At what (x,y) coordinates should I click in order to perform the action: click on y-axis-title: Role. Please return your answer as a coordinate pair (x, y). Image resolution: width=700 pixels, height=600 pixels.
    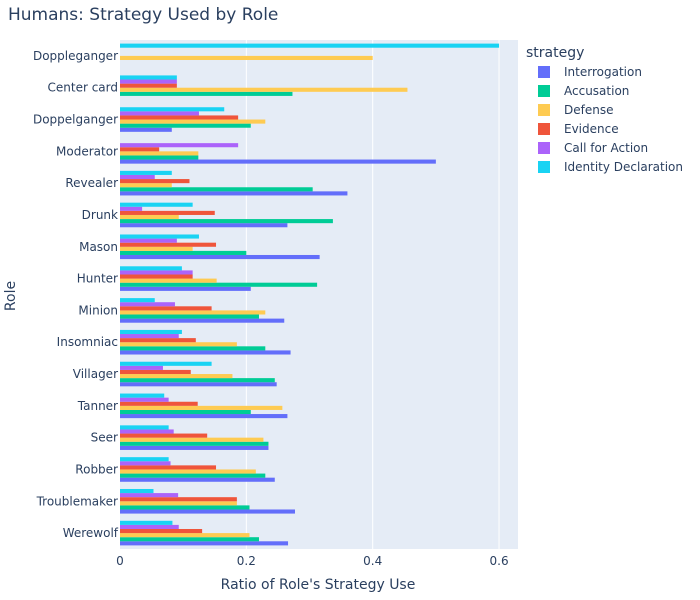
    Looking at the image, I should click on (11, 296).